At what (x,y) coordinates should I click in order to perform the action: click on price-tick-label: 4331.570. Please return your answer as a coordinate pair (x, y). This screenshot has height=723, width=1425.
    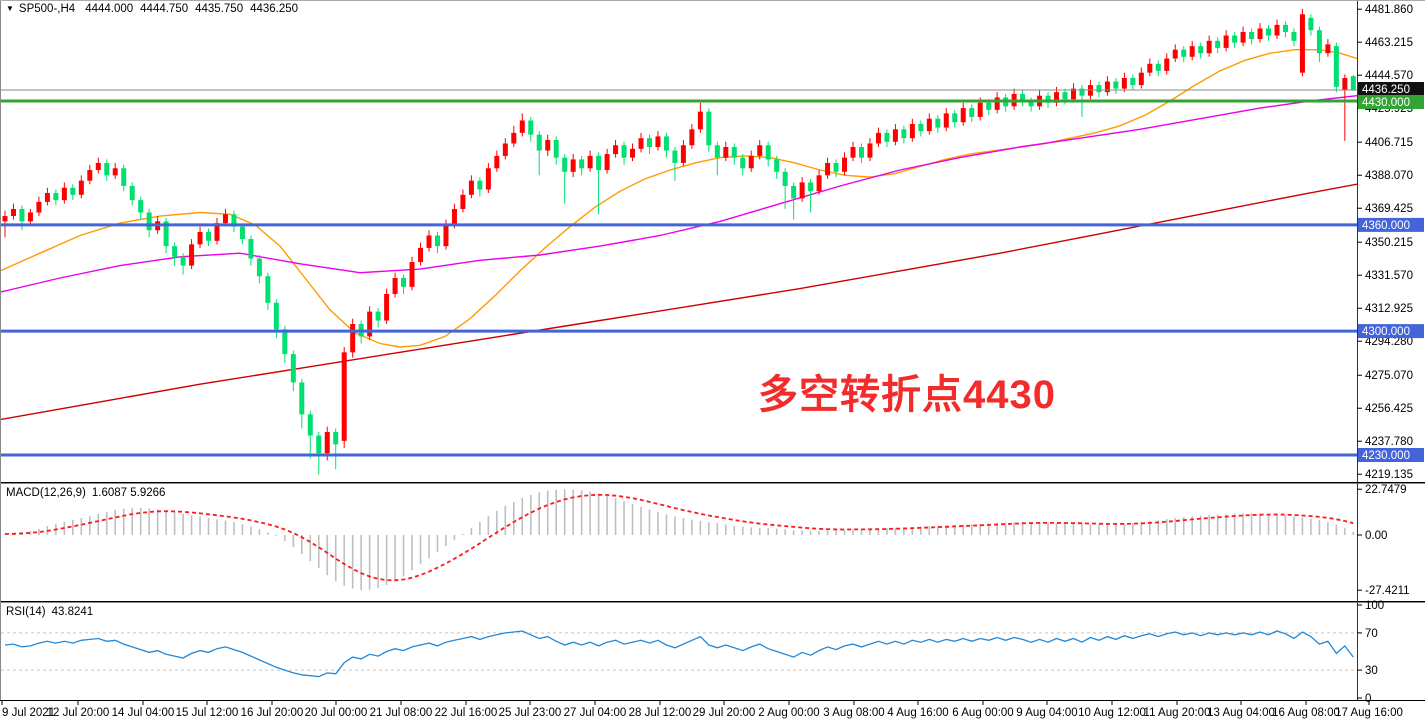
    Looking at the image, I should click on (1389, 276).